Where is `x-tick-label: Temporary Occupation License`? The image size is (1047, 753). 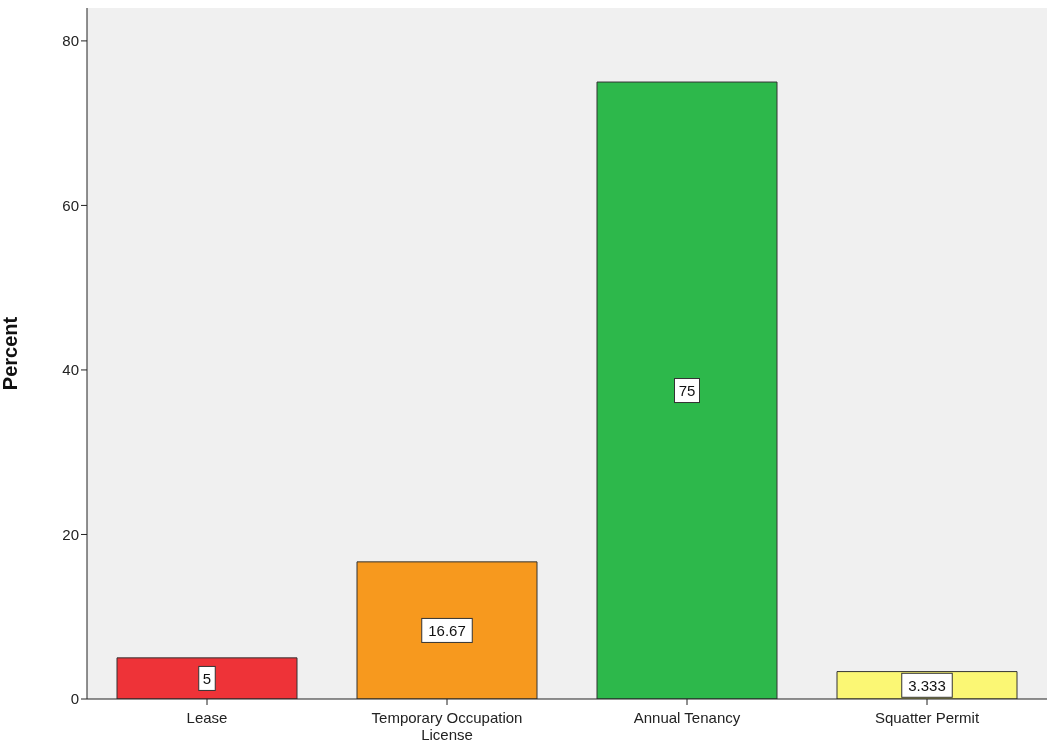 x-tick-label: Temporary Occupation License is located at coordinates (447, 726).